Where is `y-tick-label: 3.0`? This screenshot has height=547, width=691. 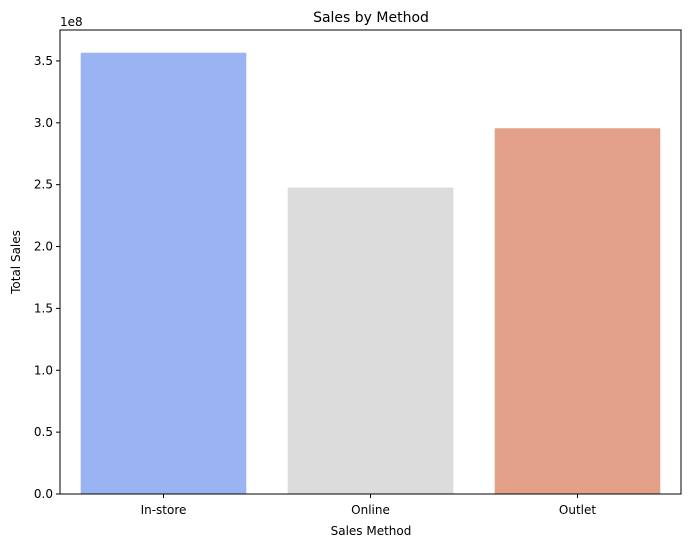 y-tick-label: 3.0 is located at coordinates (43, 123).